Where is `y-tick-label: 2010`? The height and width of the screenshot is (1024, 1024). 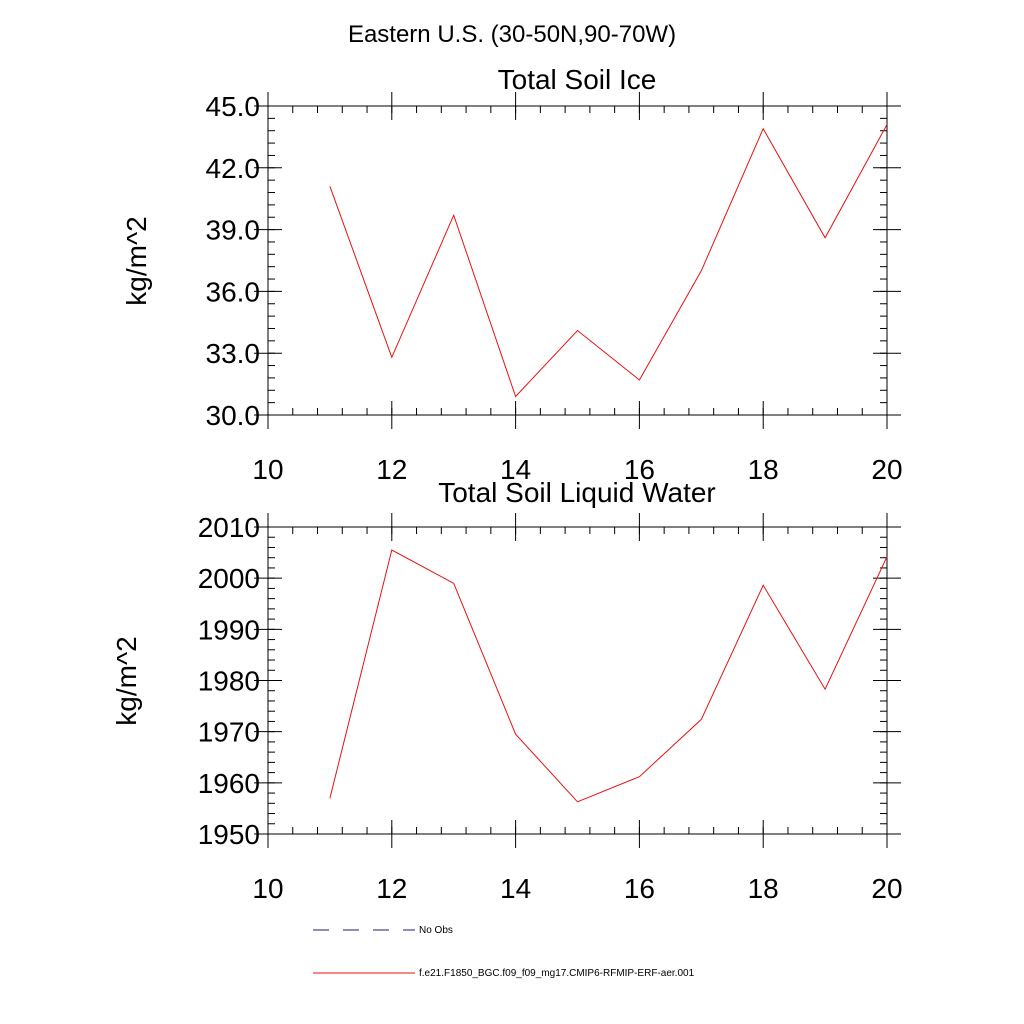 y-tick-label: 2010 is located at coordinates (229, 527).